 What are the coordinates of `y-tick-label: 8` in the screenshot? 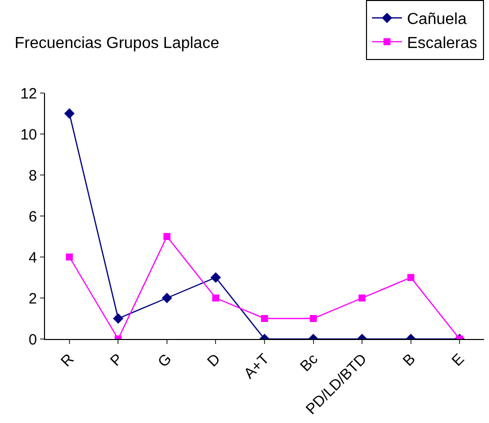 It's located at (32, 175).